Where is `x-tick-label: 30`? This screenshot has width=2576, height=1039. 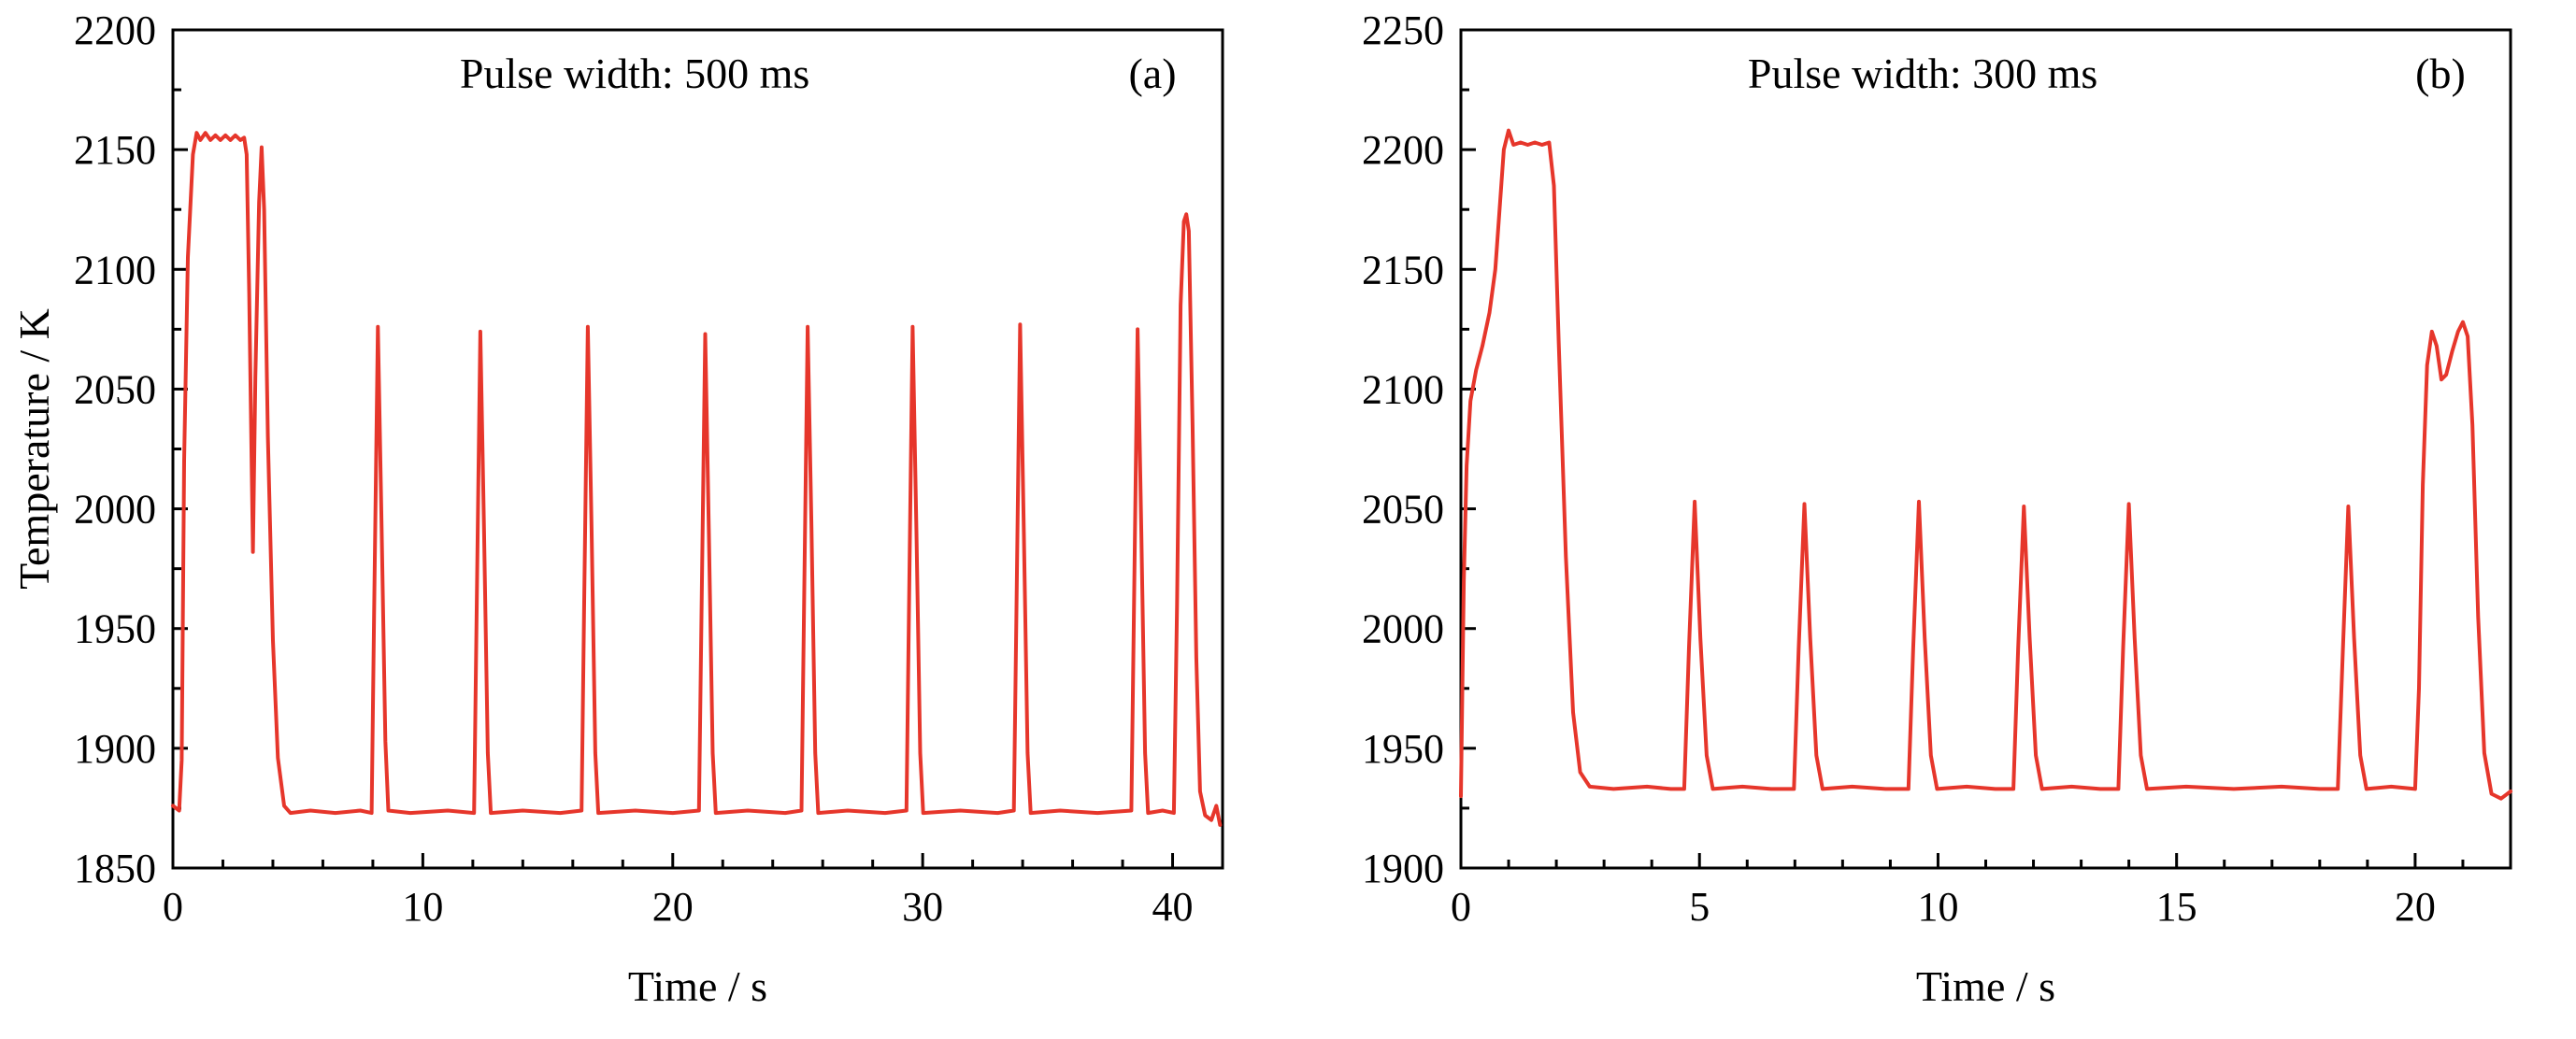 x-tick-label: 30 is located at coordinates (922, 907).